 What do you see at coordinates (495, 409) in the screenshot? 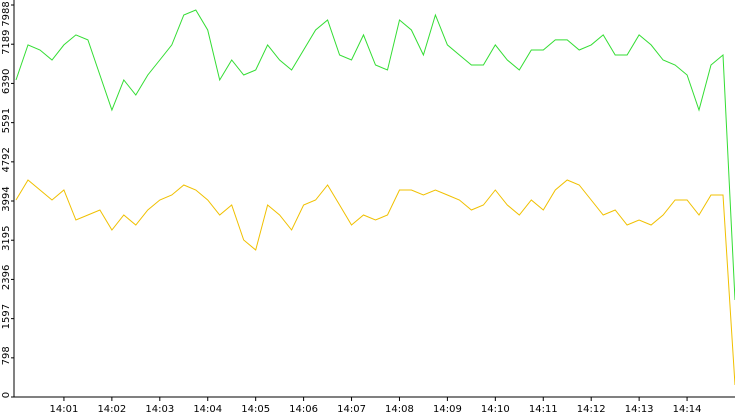
I see `x-tick-label: 14:10` at bounding box center [495, 409].